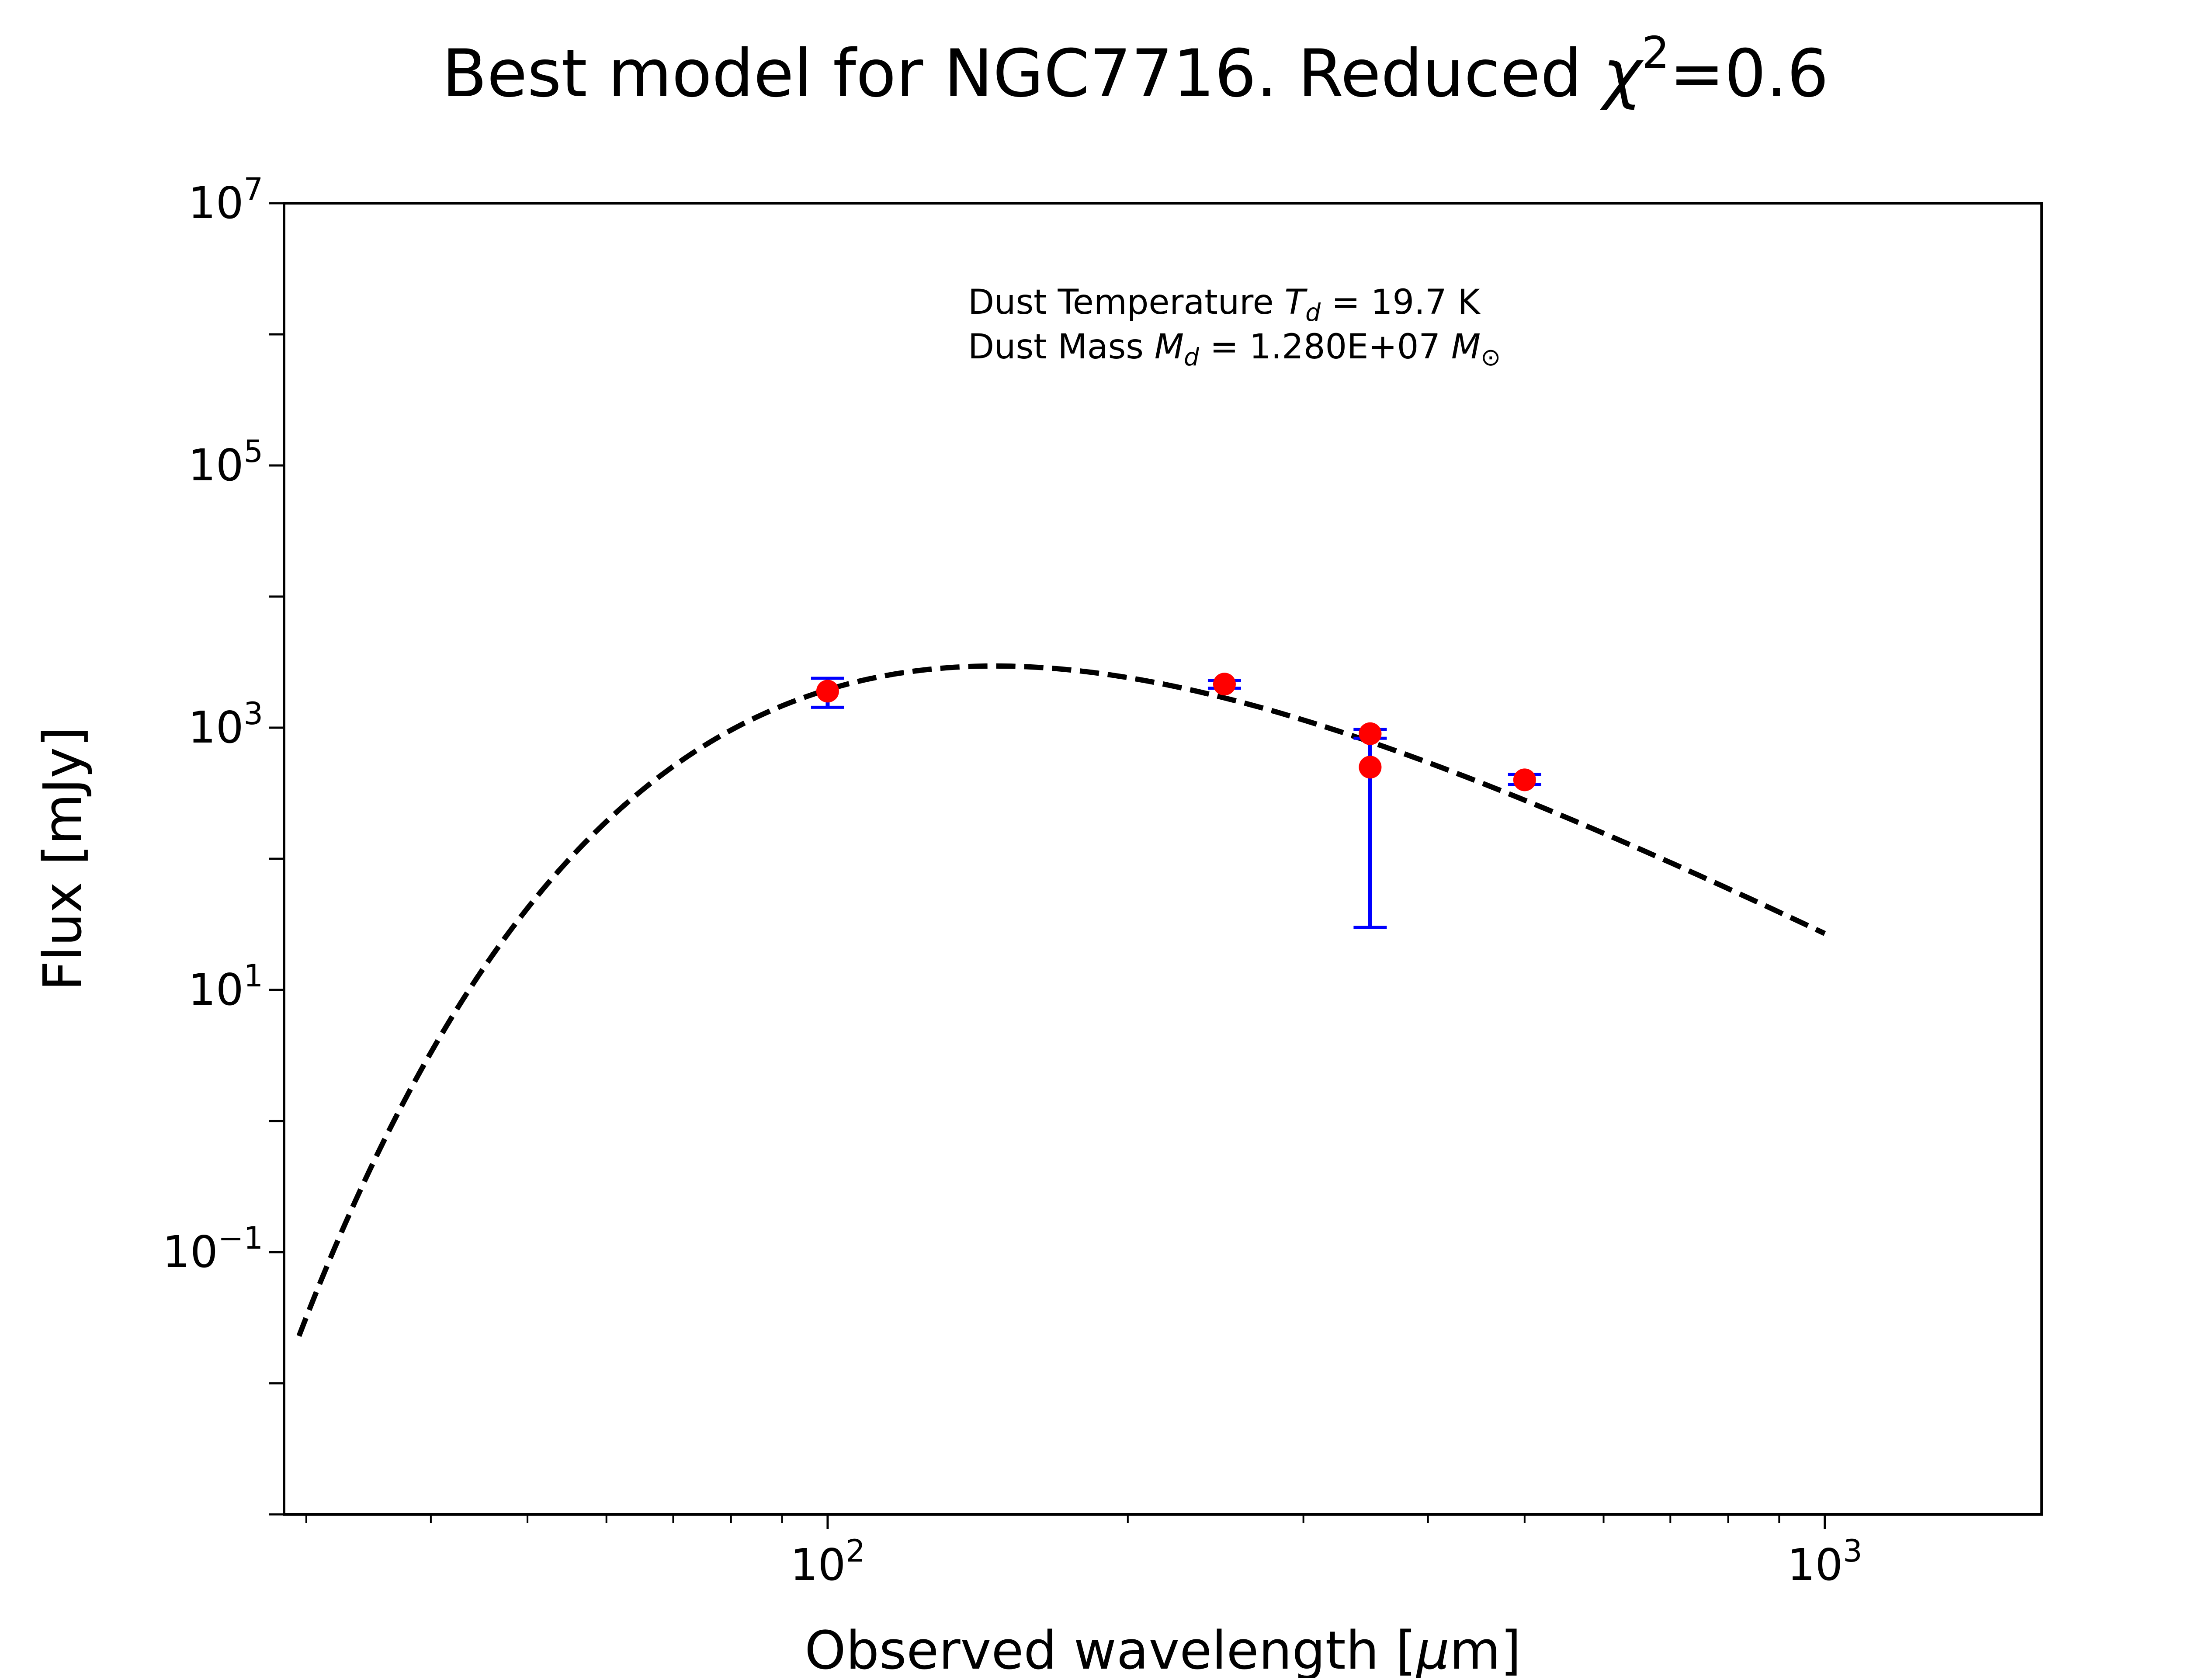  I want to click on annotation-line2-sub2: ⊙, so click(1491, 357).